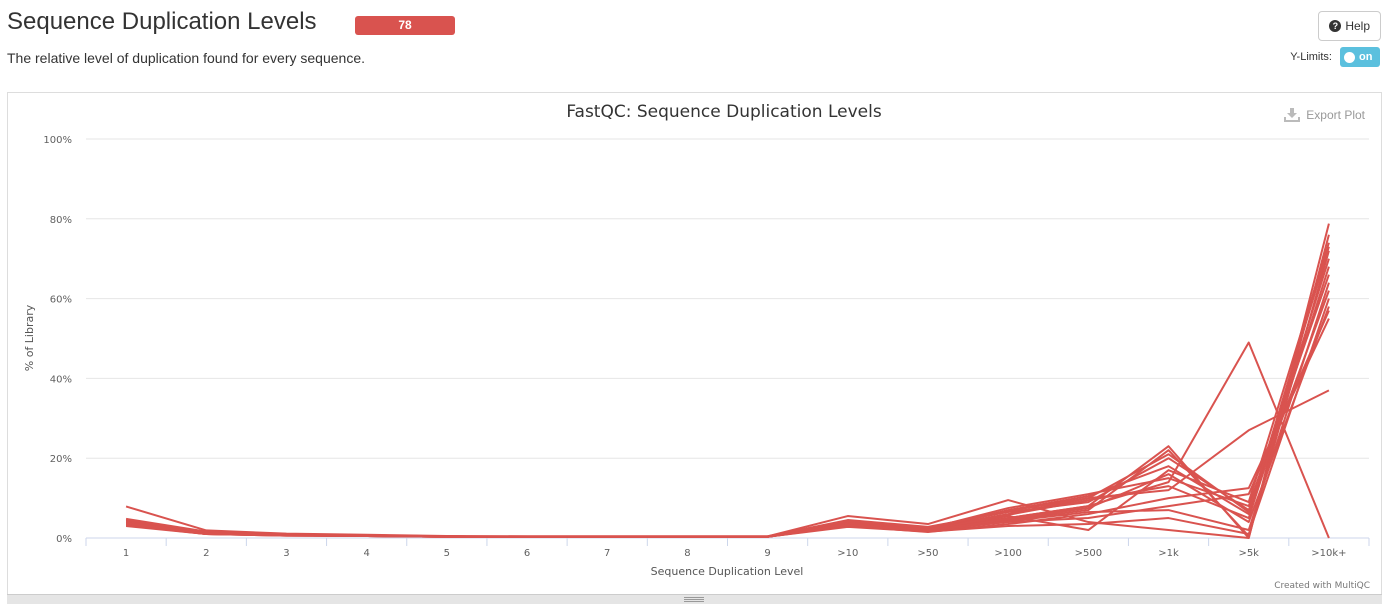 This screenshot has width=1389, height=613. I want to click on help-label: Help, so click(1357, 26).